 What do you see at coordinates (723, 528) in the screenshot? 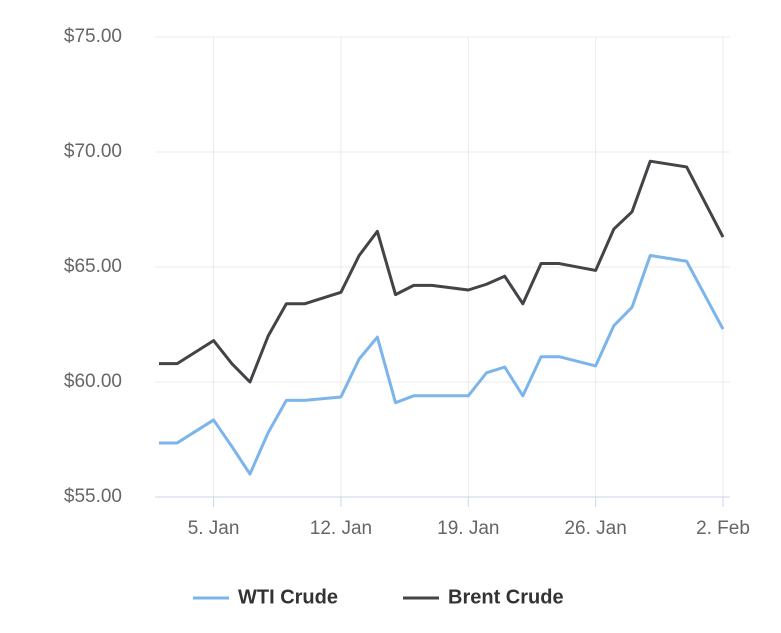
I see `x-tick-label: 2. Feb` at bounding box center [723, 528].